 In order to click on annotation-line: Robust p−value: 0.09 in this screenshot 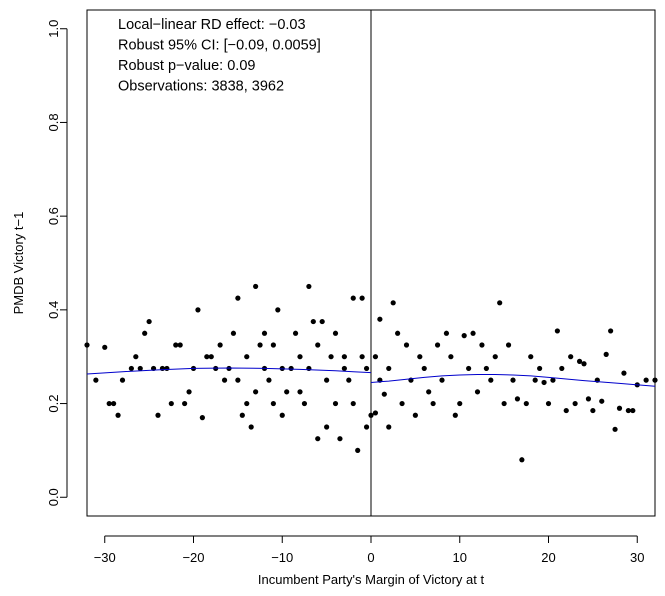, I will do `click(186, 66)`.